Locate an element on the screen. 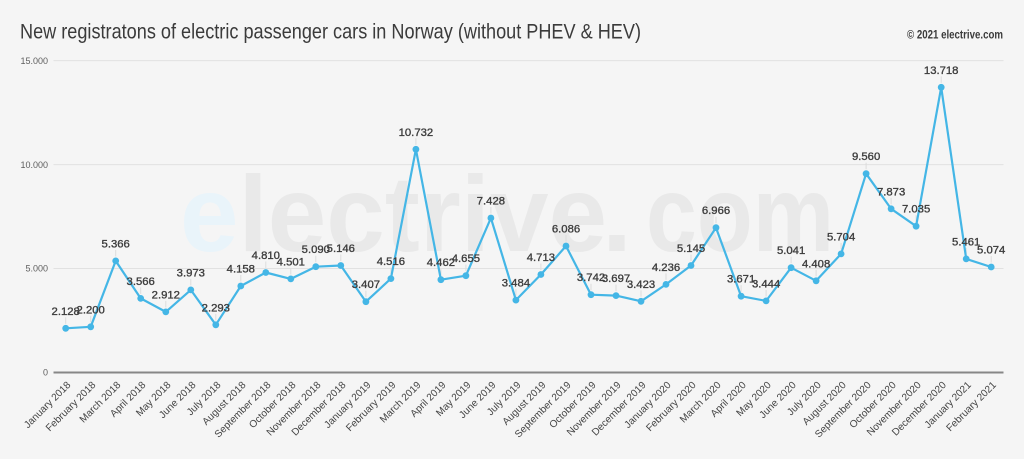 This screenshot has height=459, width=1024. svg-text: 3.697 is located at coordinates (616, 279).